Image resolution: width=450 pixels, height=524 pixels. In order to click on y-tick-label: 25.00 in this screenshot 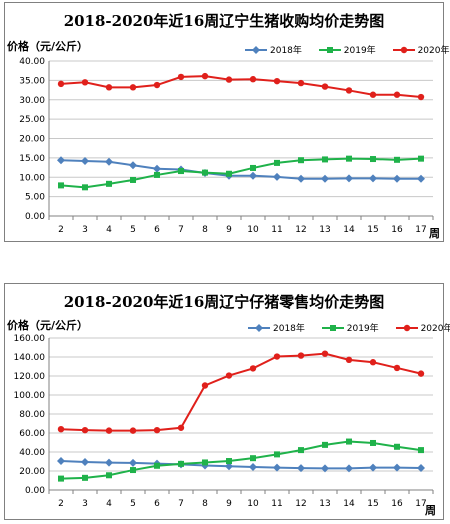, I will do `click(32, 120)`.